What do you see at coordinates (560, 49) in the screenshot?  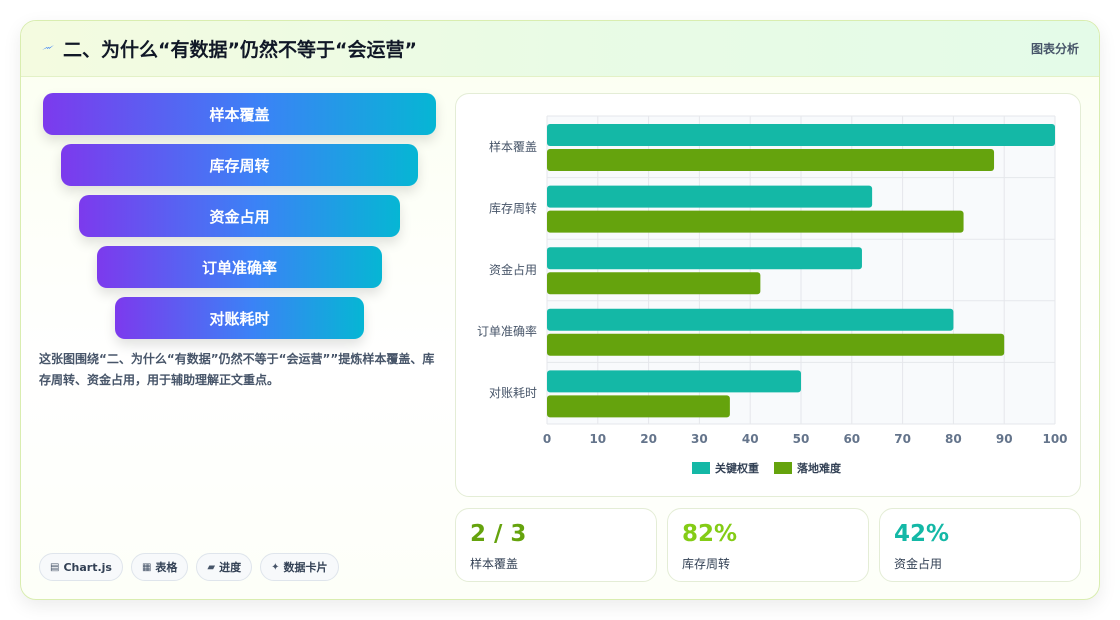 I see `section-header: 二、为什么“有数据”仍然不等于“会运营” 图表分析` at bounding box center [560, 49].